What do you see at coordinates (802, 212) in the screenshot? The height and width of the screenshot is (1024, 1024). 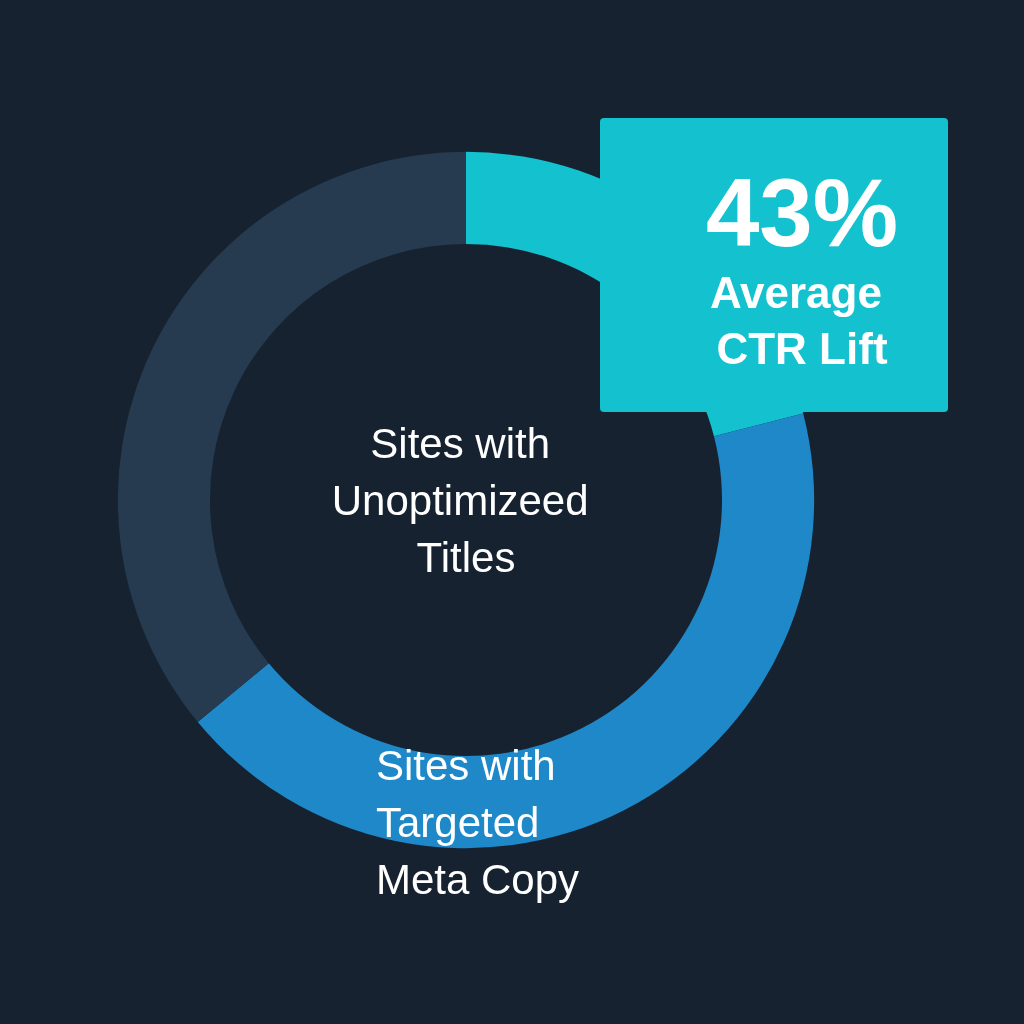 I see `text: 43%` at bounding box center [802, 212].